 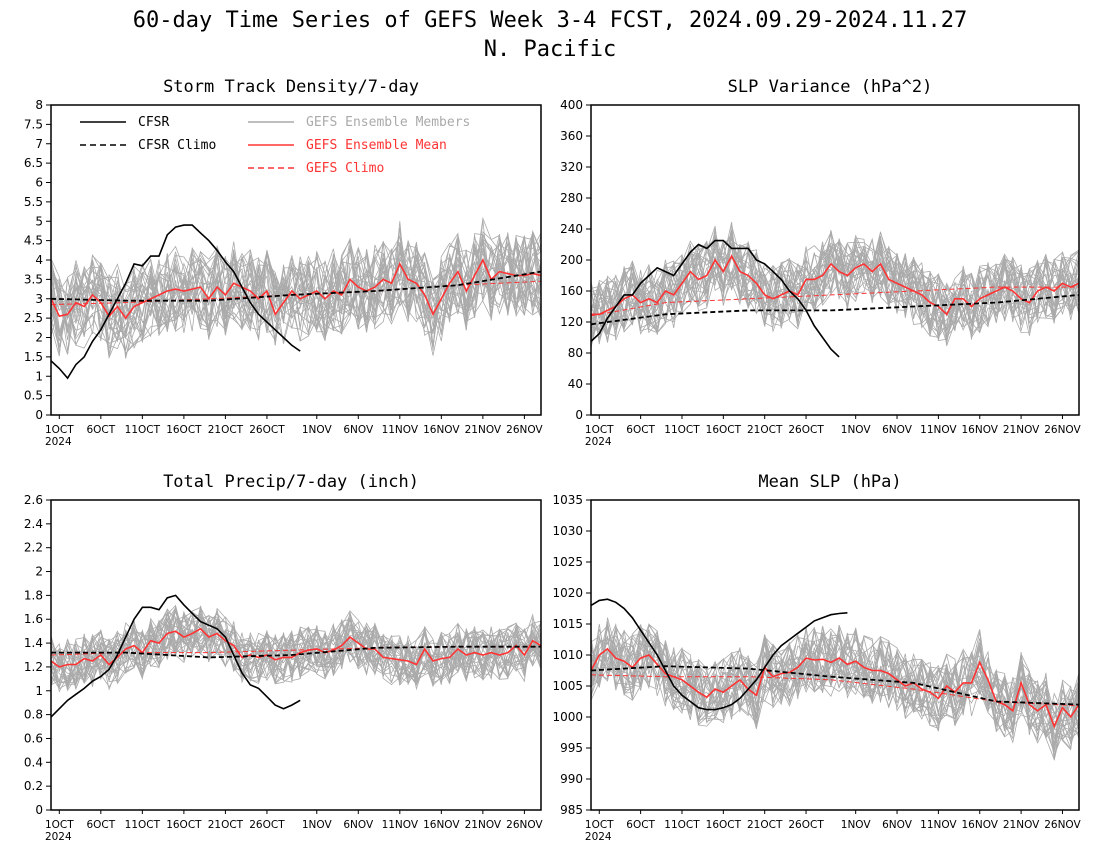 I want to click on y-tick-label: 995, so click(x=571, y=748).